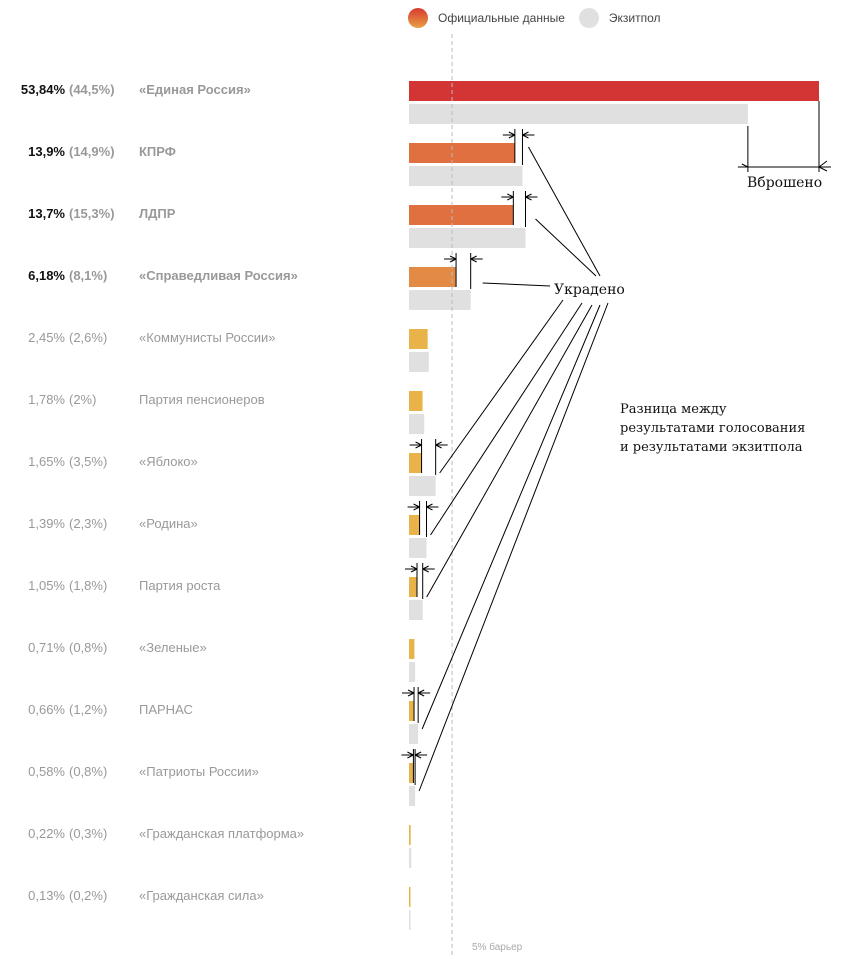 This screenshot has height=959, width=842. What do you see at coordinates (88, 833) in the screenshot?
I see `exitpoll-value: (0,3%)` at bounding box center [88, 833].